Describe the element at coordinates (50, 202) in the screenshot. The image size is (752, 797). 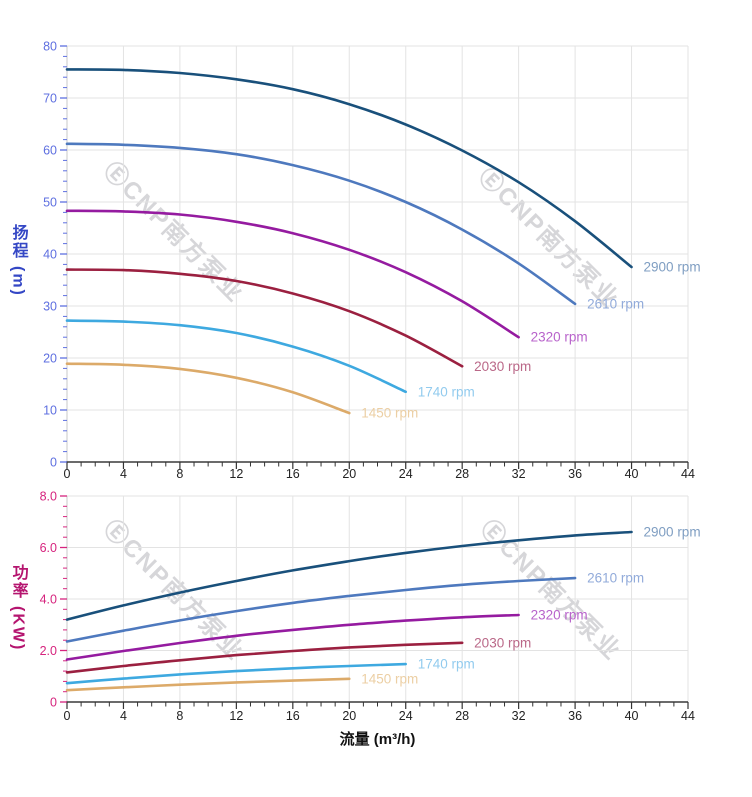
I see `y-tick-label: 50` at that location.